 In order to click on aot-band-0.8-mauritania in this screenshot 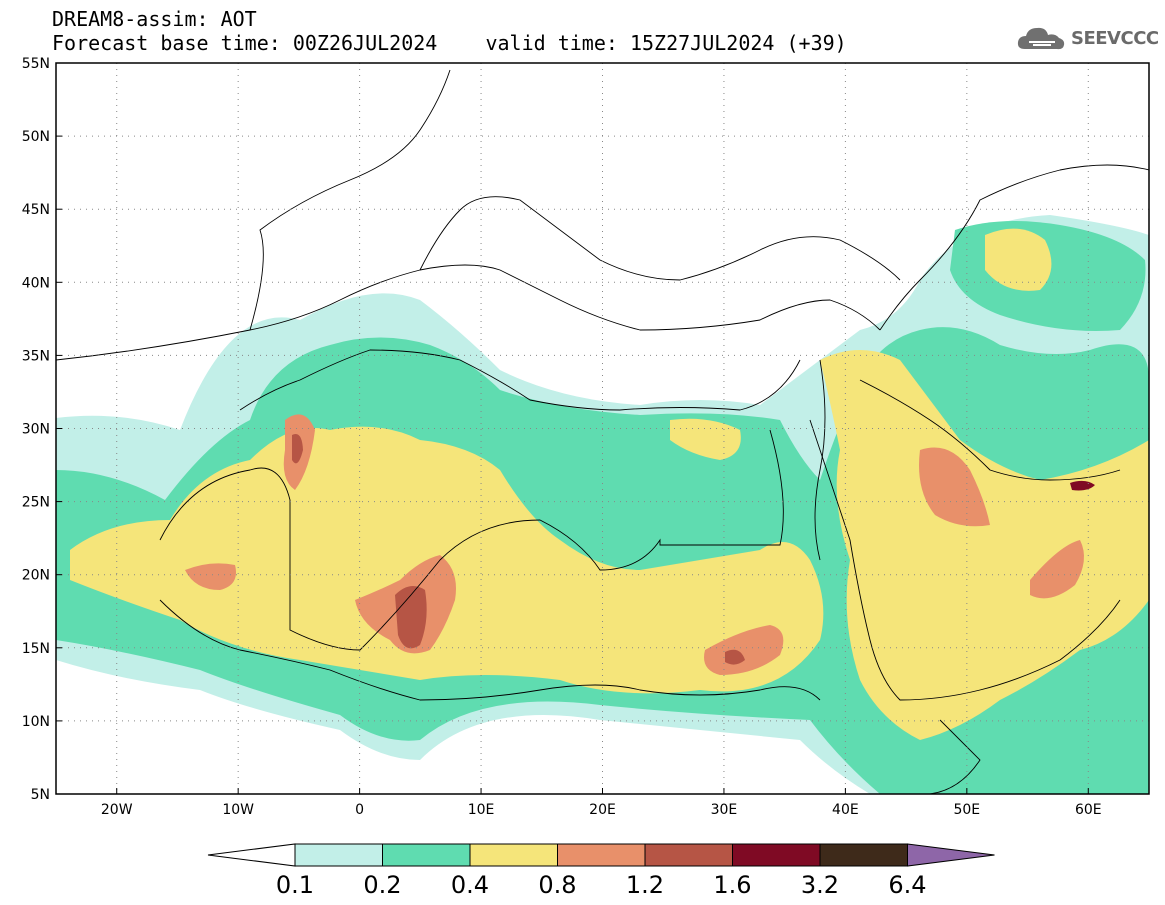, I will do `click(210, 576)`.